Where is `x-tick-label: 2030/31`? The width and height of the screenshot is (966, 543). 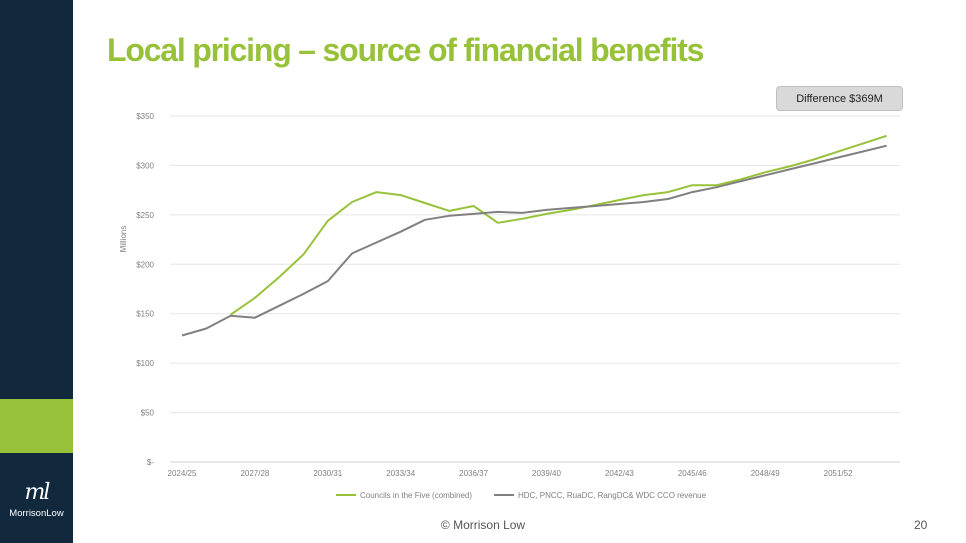 x-tick-label: 2030/31 is located at coordinates (327, 473).